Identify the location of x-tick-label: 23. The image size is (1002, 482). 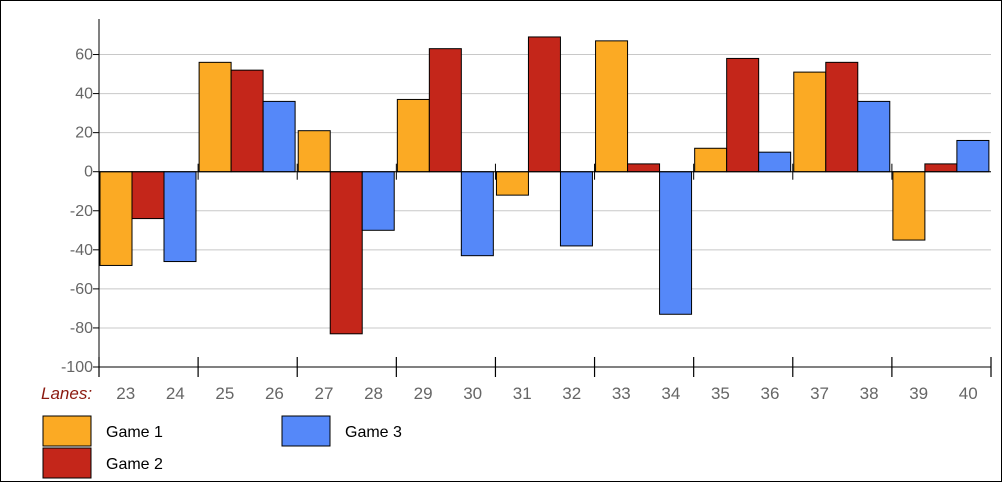
(125, 393).